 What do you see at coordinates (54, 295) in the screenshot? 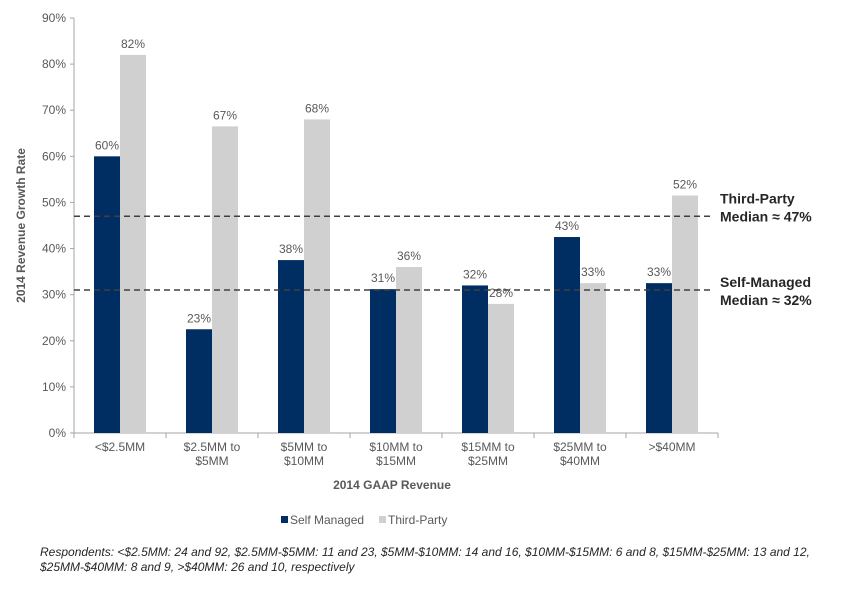
I see `y-tick-label: 30%` at bounding box center [54, 295].